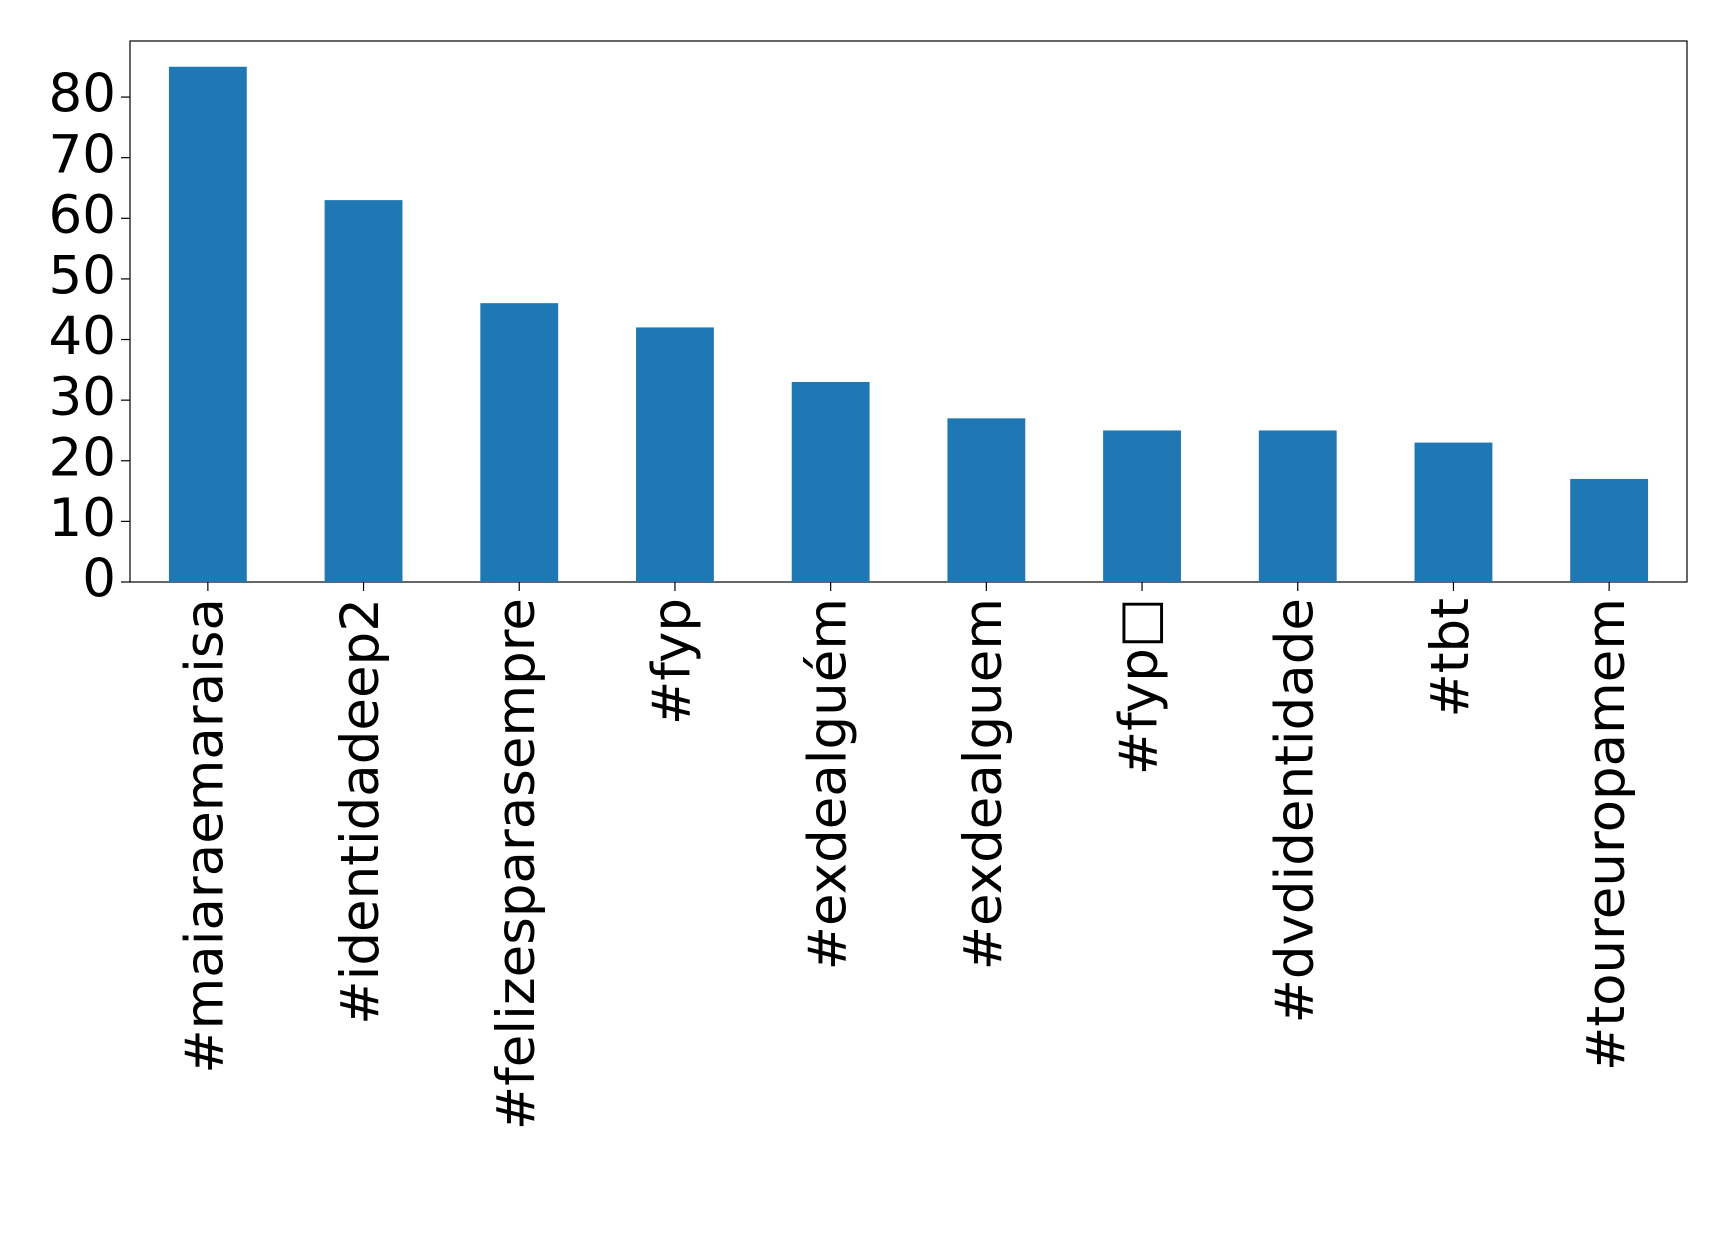  I want to click on x-tick-label: #exdealguém, so click(827, 784).